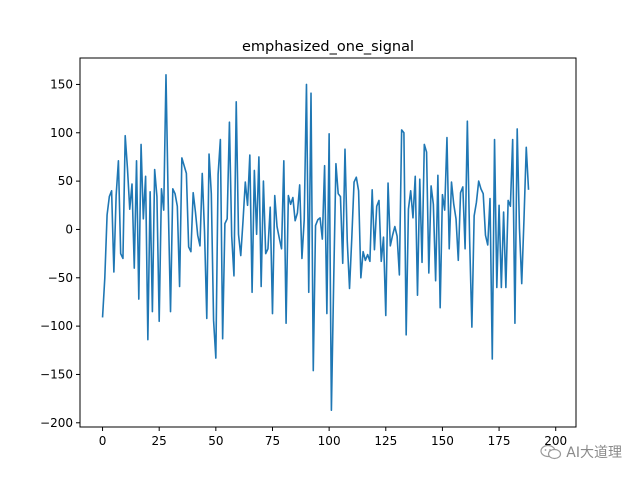 This screenshot has width=640, height=480. I want to click on x-tick-label: 150, so click(442, 441).